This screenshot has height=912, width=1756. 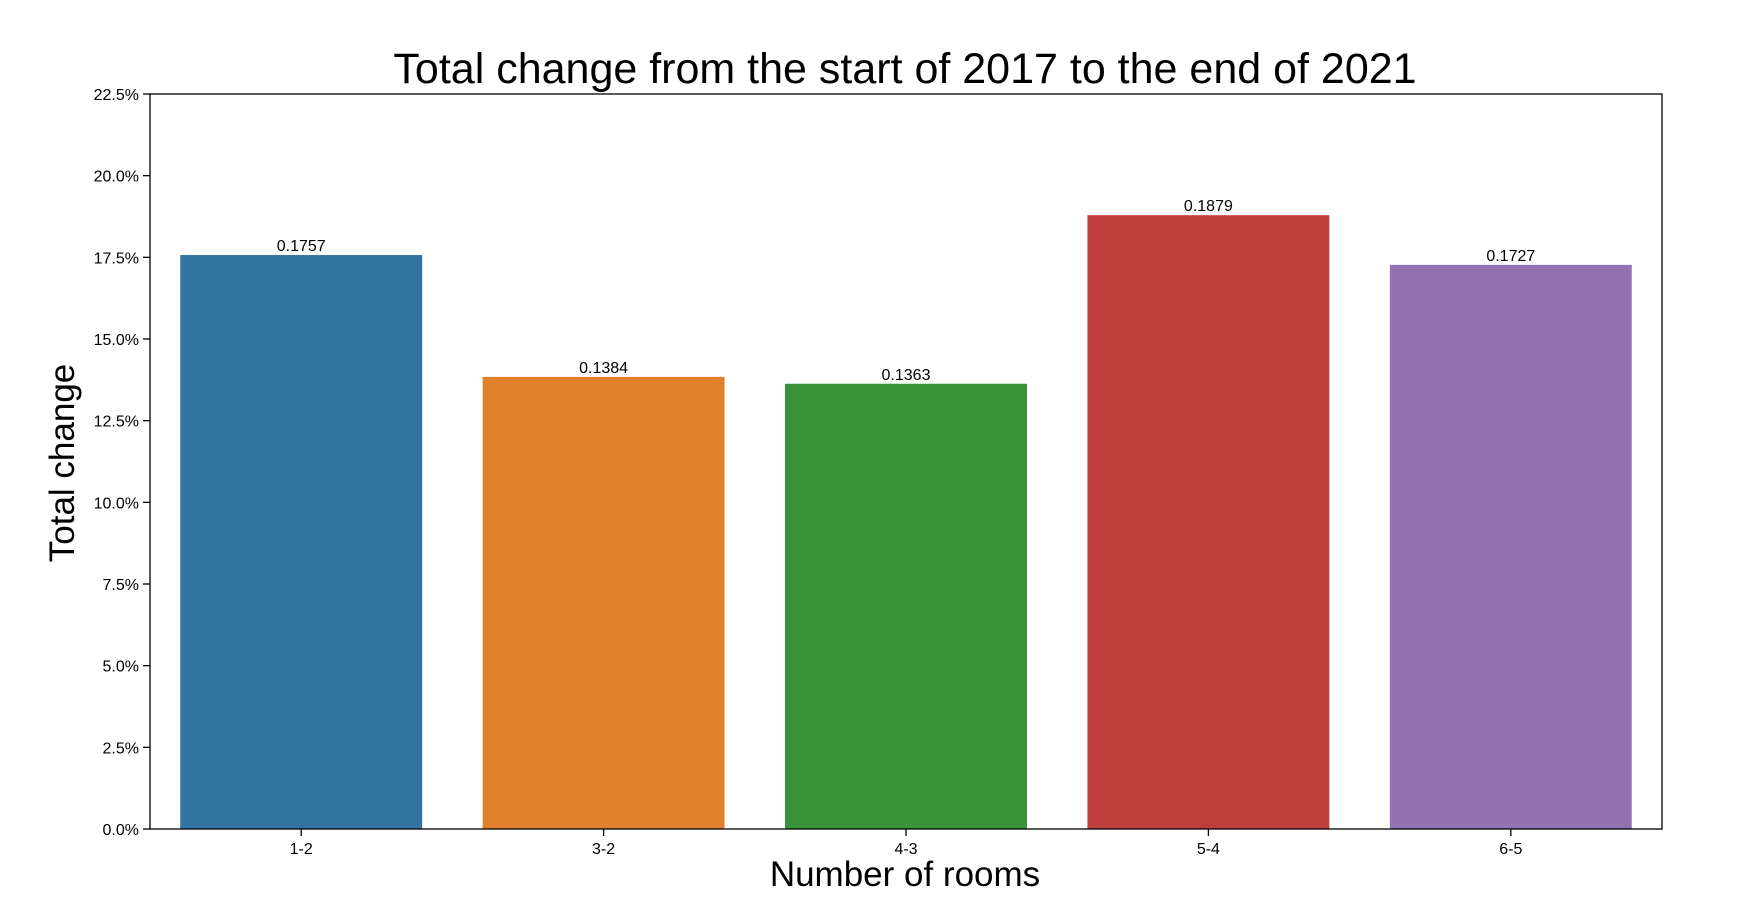 I want to click on x-tick-label: 1-2, so click(x=301, y=849).